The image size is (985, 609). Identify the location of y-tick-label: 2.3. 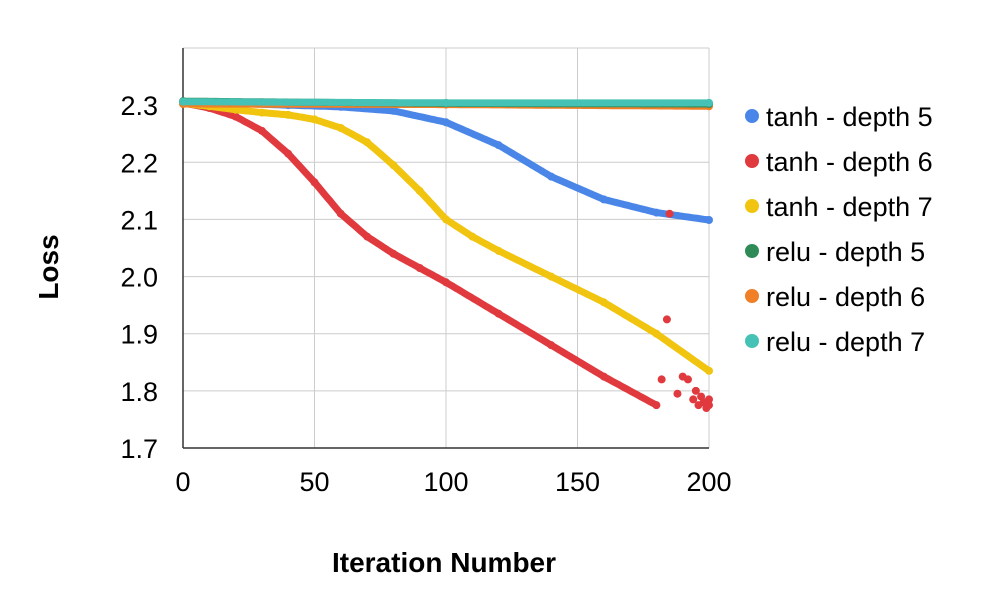
(139, 106).